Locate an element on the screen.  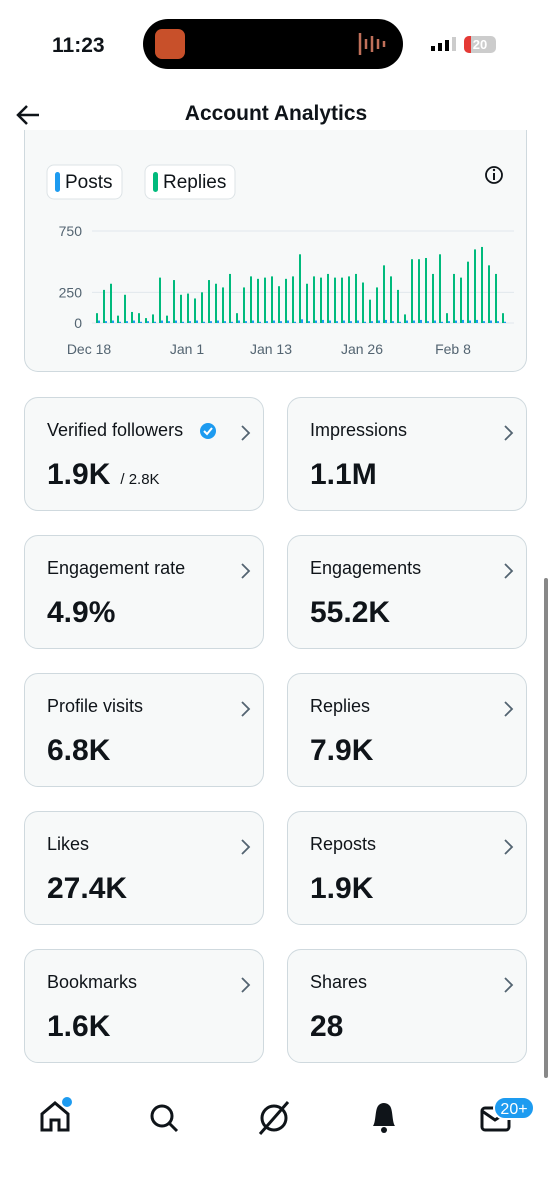
app-icon is located at coordinates (170, 44).